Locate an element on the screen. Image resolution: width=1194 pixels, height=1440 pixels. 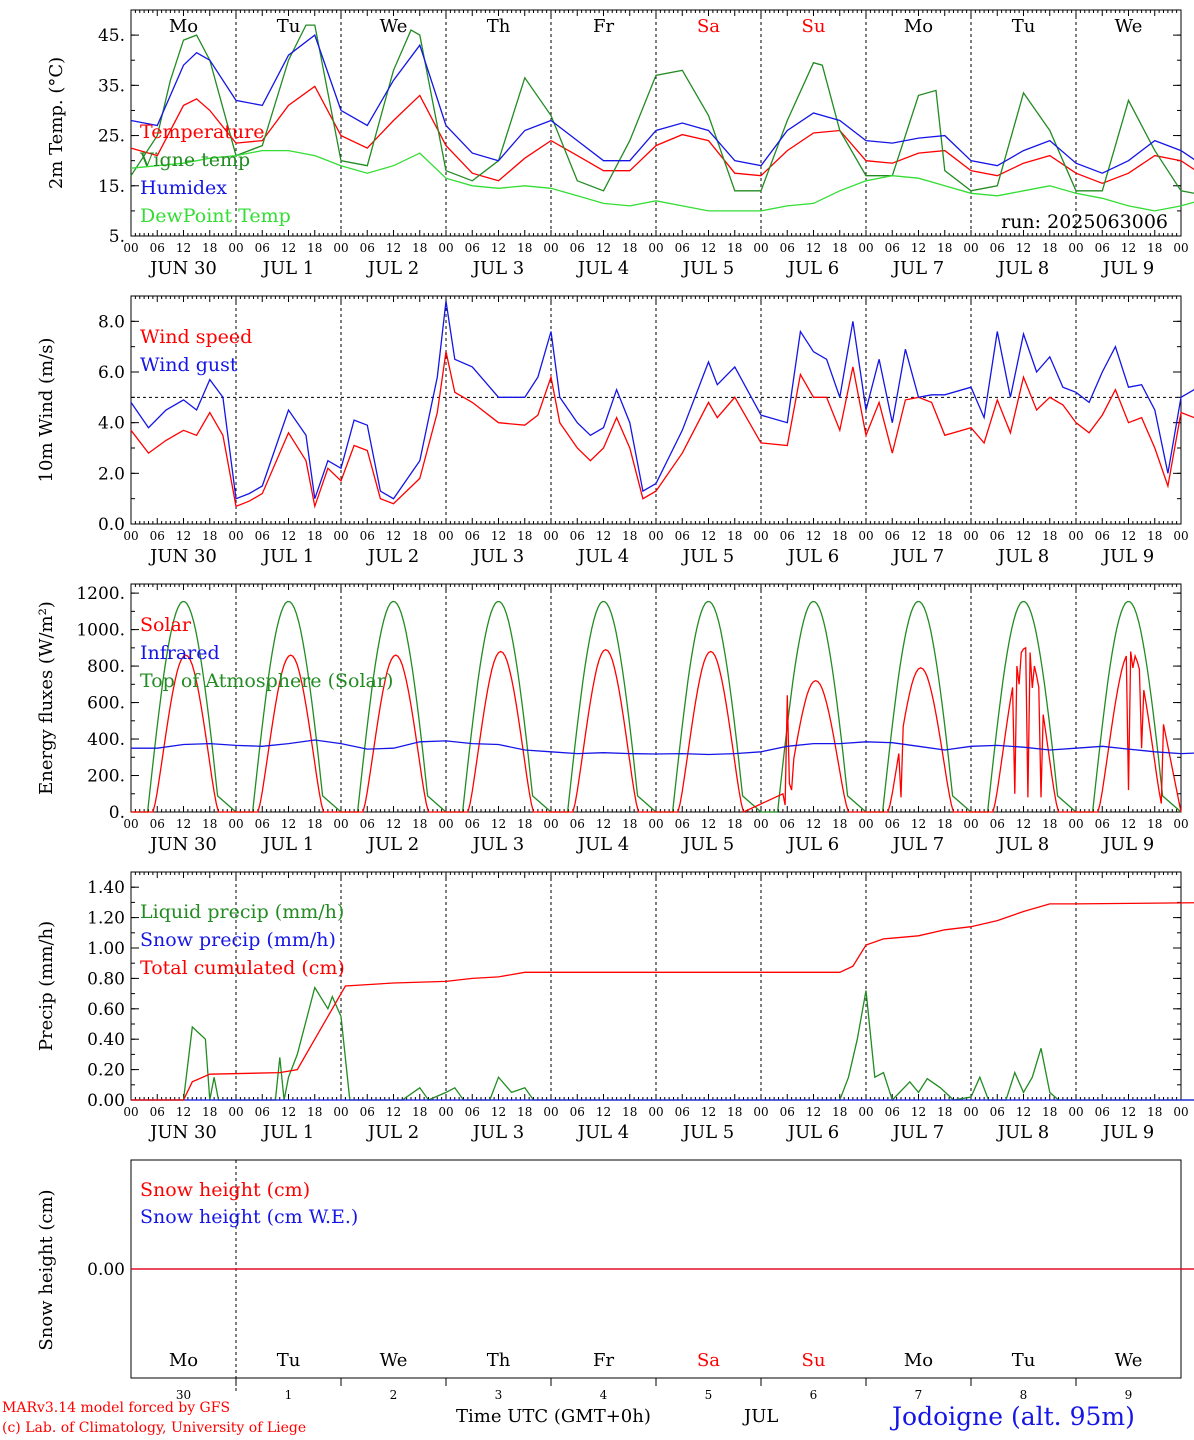
legend-entry: Vigne temp is located at coordinates (194, 160).